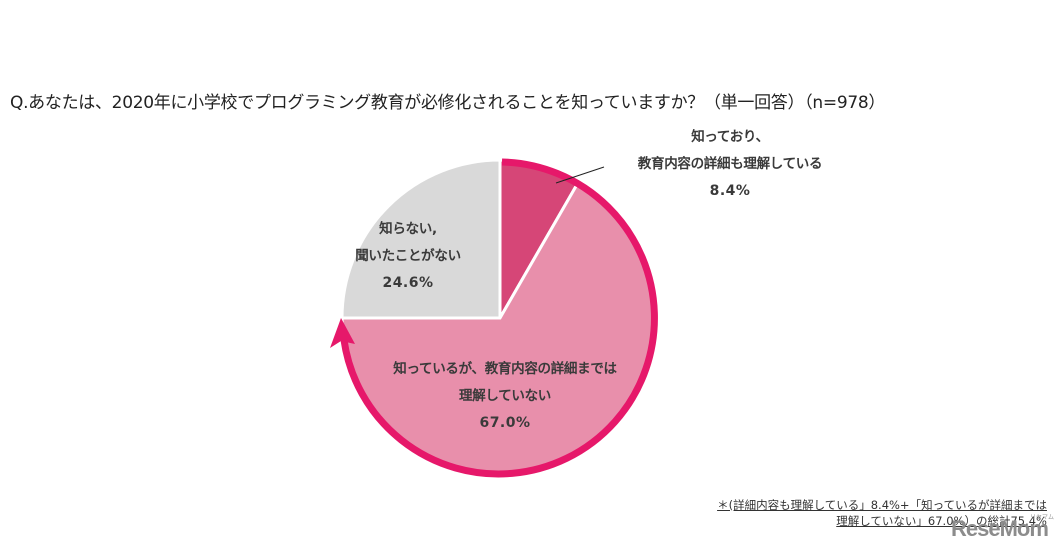 The width and height of the screenshot is (1061, 550). What do you see at coordinates (730, 191) in the screenshot?
I see `label-percent: 8.4%` at bounding box center [730, 191].